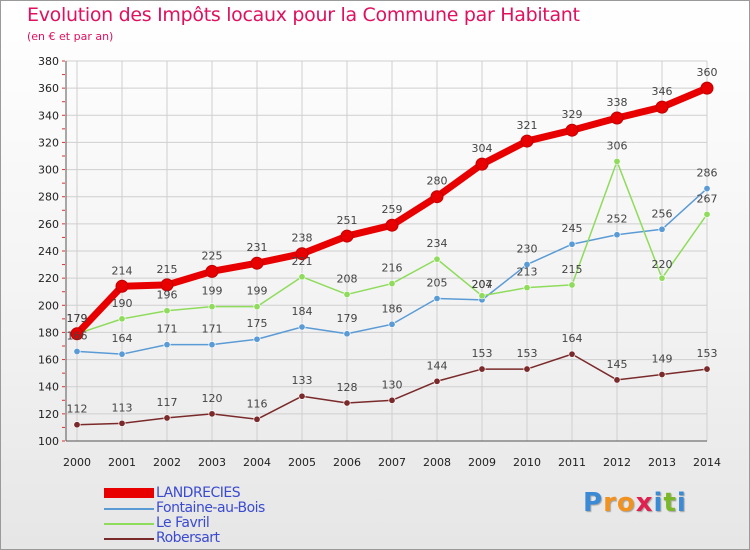 This screenshot has width=750, height=550. What do you see at coordinates (212, 255) in the screenshot?
I see `data-label: 225` at bounding box center [212, 255].